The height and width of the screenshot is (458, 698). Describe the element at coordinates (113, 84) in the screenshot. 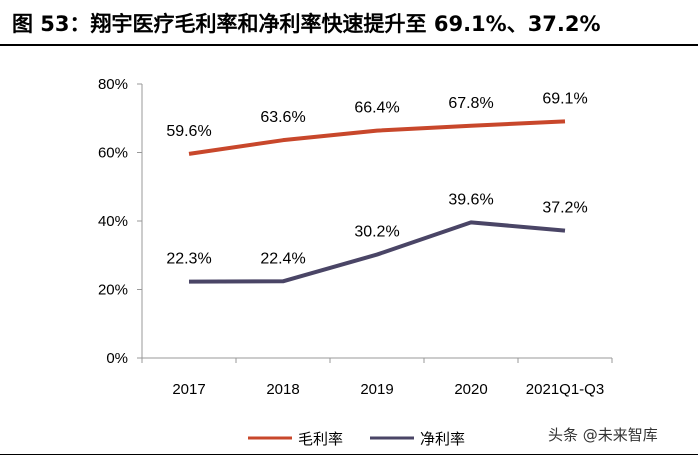

I see `y-tick-label: 80%` at that location.